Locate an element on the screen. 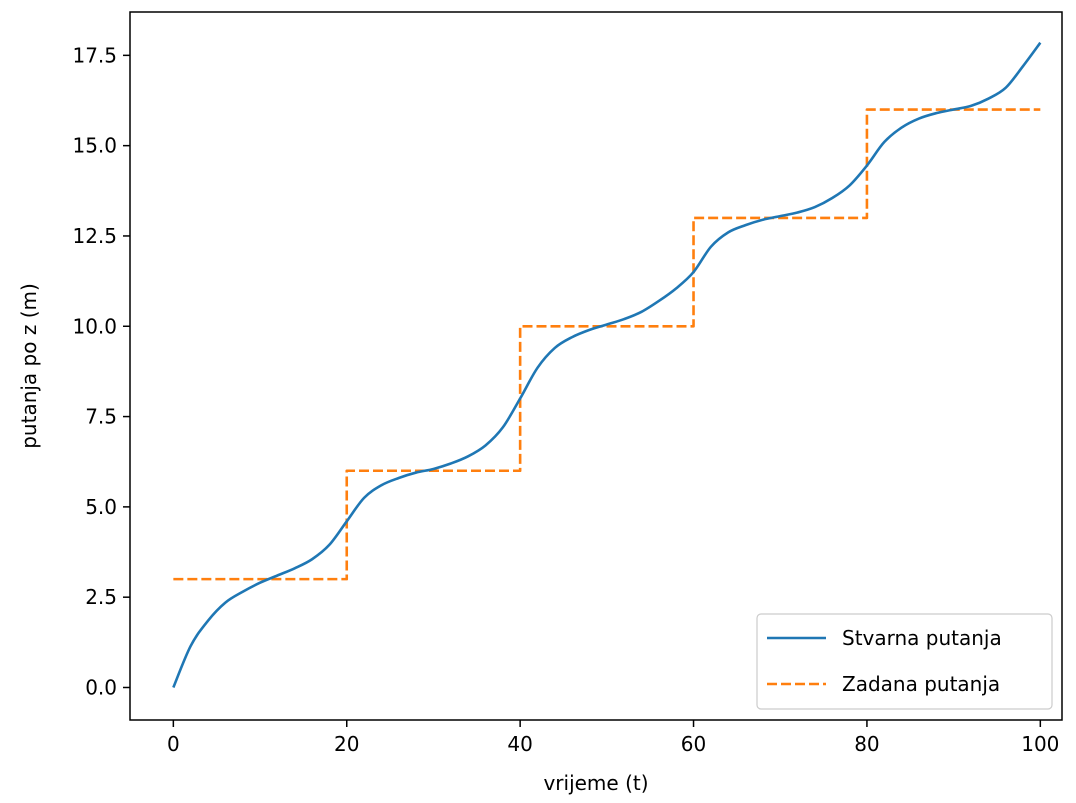 This screenshot has height=803, width=1076. legend-box is located at coordinates (904, 661).